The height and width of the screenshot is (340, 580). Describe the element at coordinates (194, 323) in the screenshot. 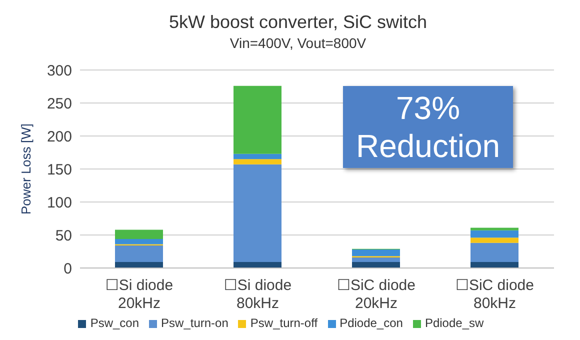

I see `legend-label: Psw_turn-on` at that location.